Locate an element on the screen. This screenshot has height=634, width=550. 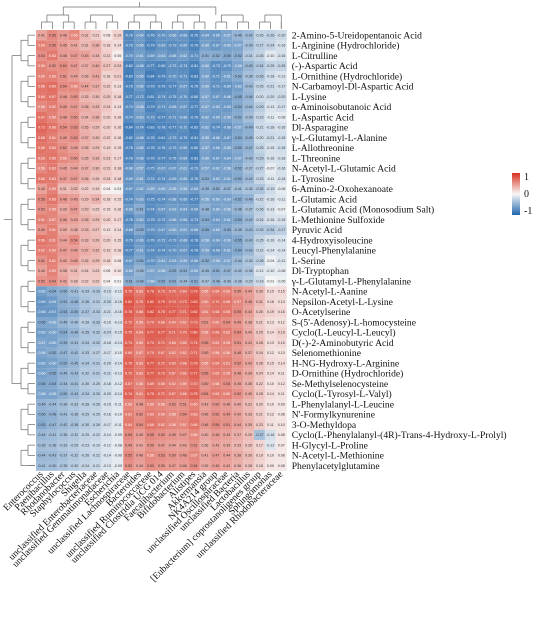
row-label: Leucyl-Phenylalanine is located at coordinates (334, 251).